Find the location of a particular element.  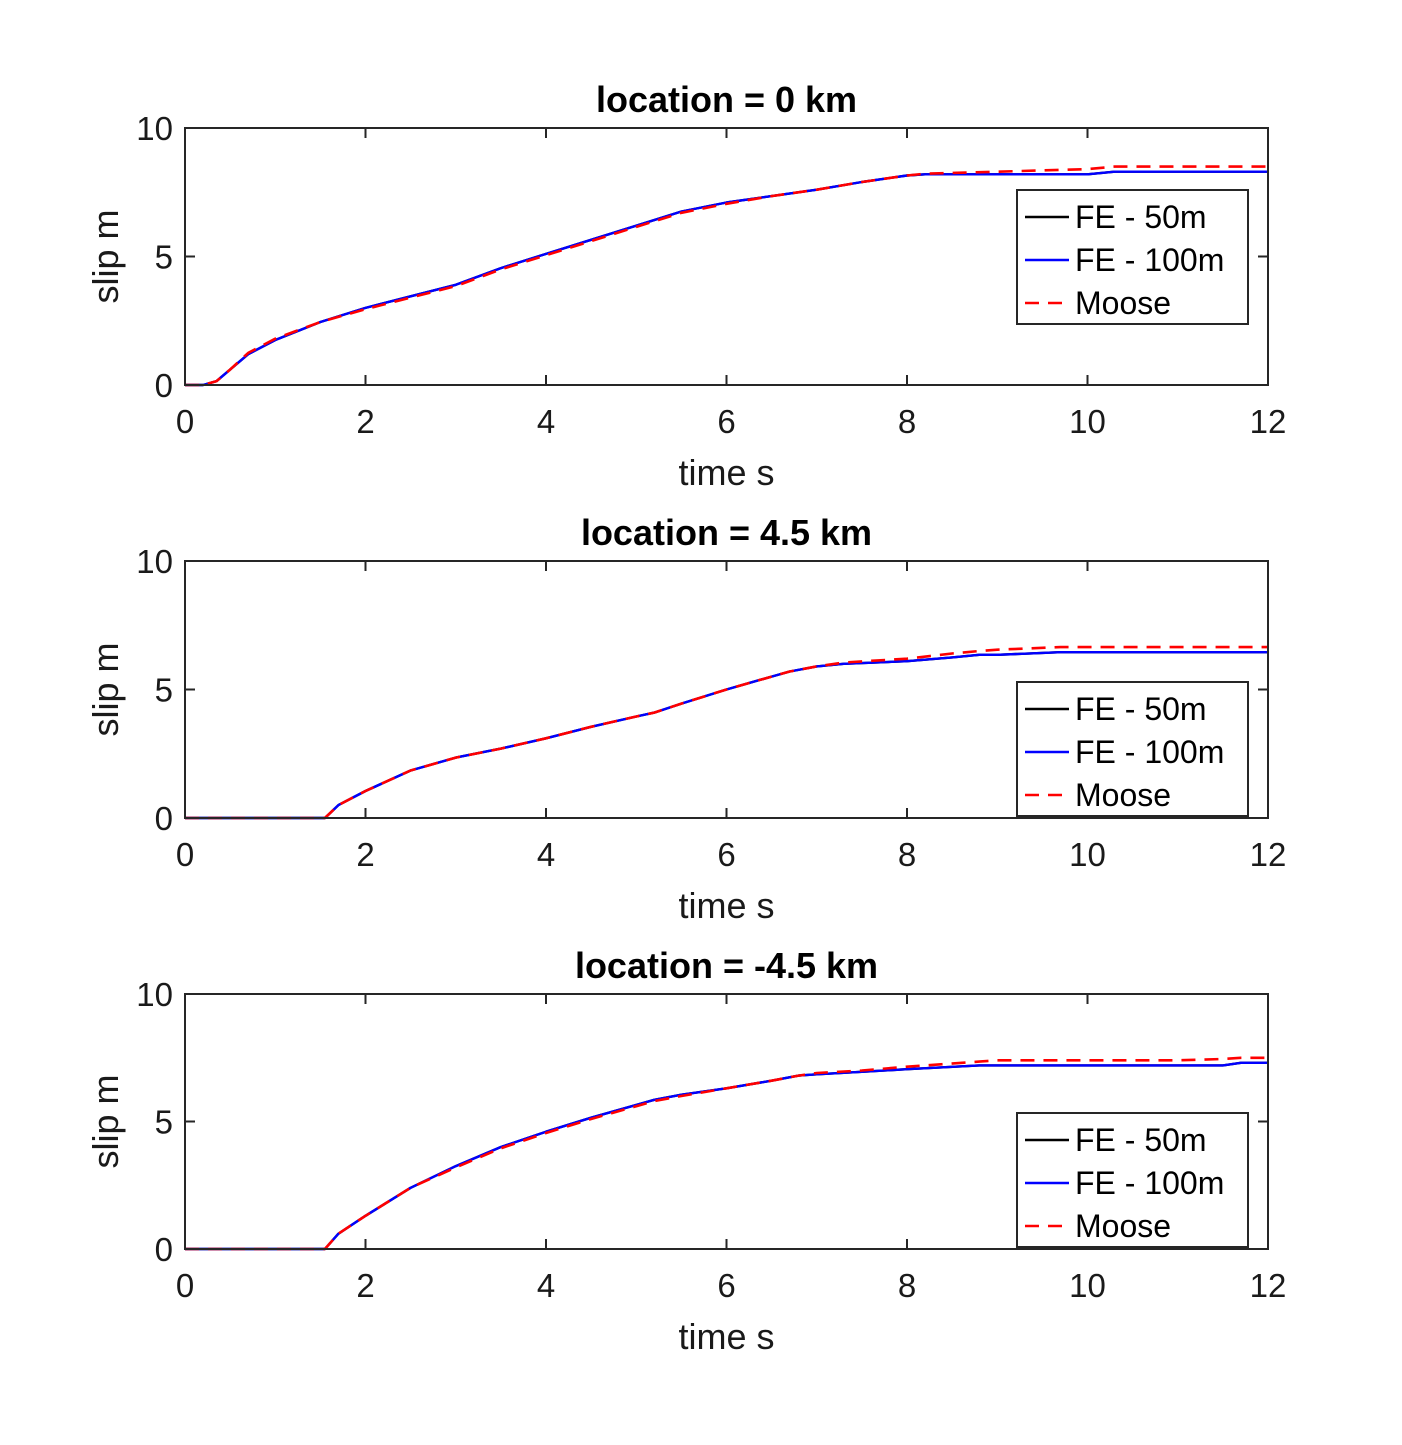

chart-title: location = -4.5 km is located at coordinates (726, 965).